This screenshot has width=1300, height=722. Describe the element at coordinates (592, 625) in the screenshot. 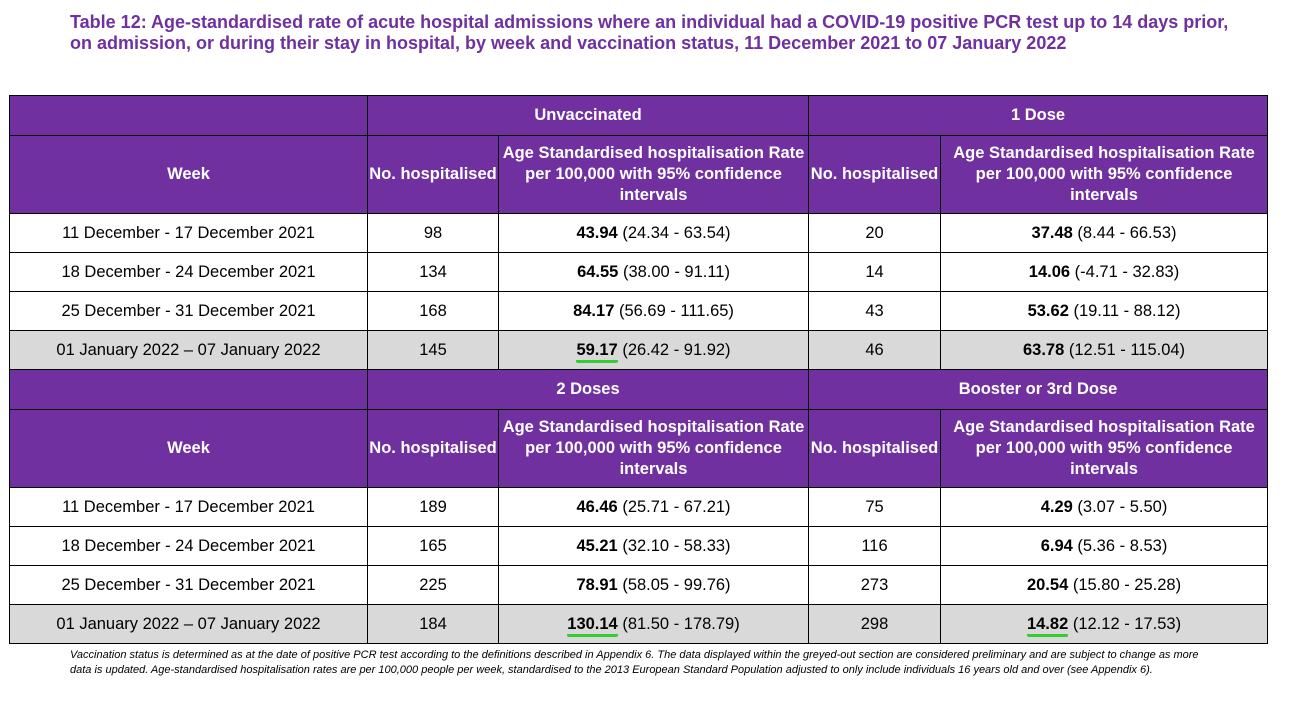

I see `highlighted-rate-value: 130.14` at that location.